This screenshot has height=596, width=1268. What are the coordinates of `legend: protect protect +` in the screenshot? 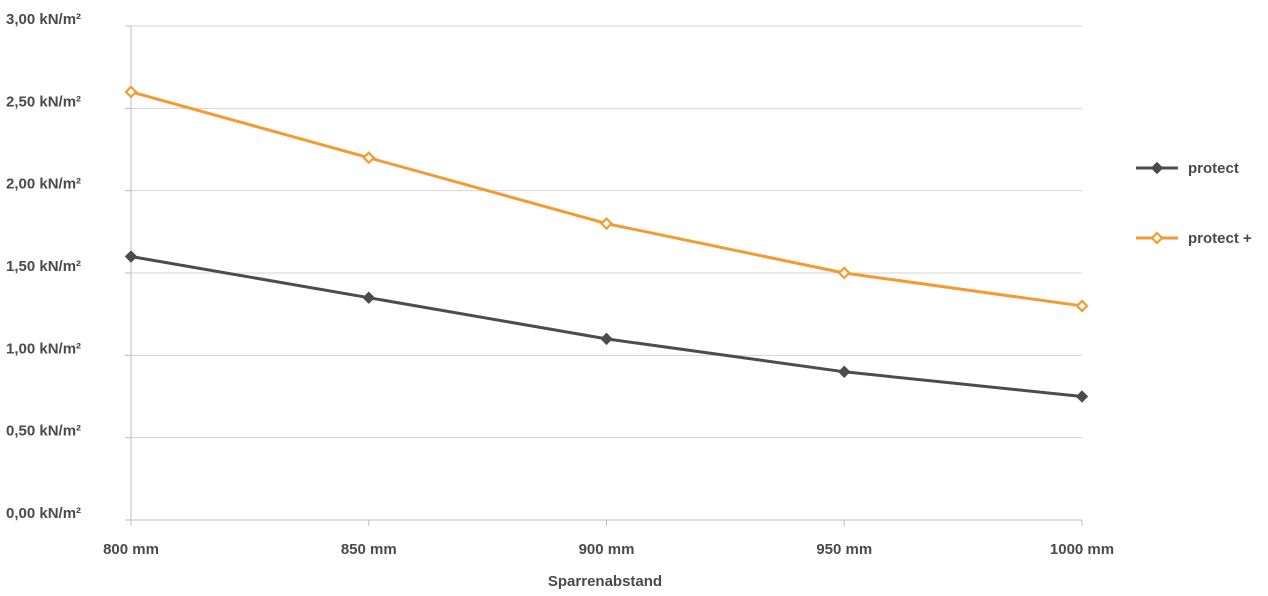 It's located at (1194, 203).